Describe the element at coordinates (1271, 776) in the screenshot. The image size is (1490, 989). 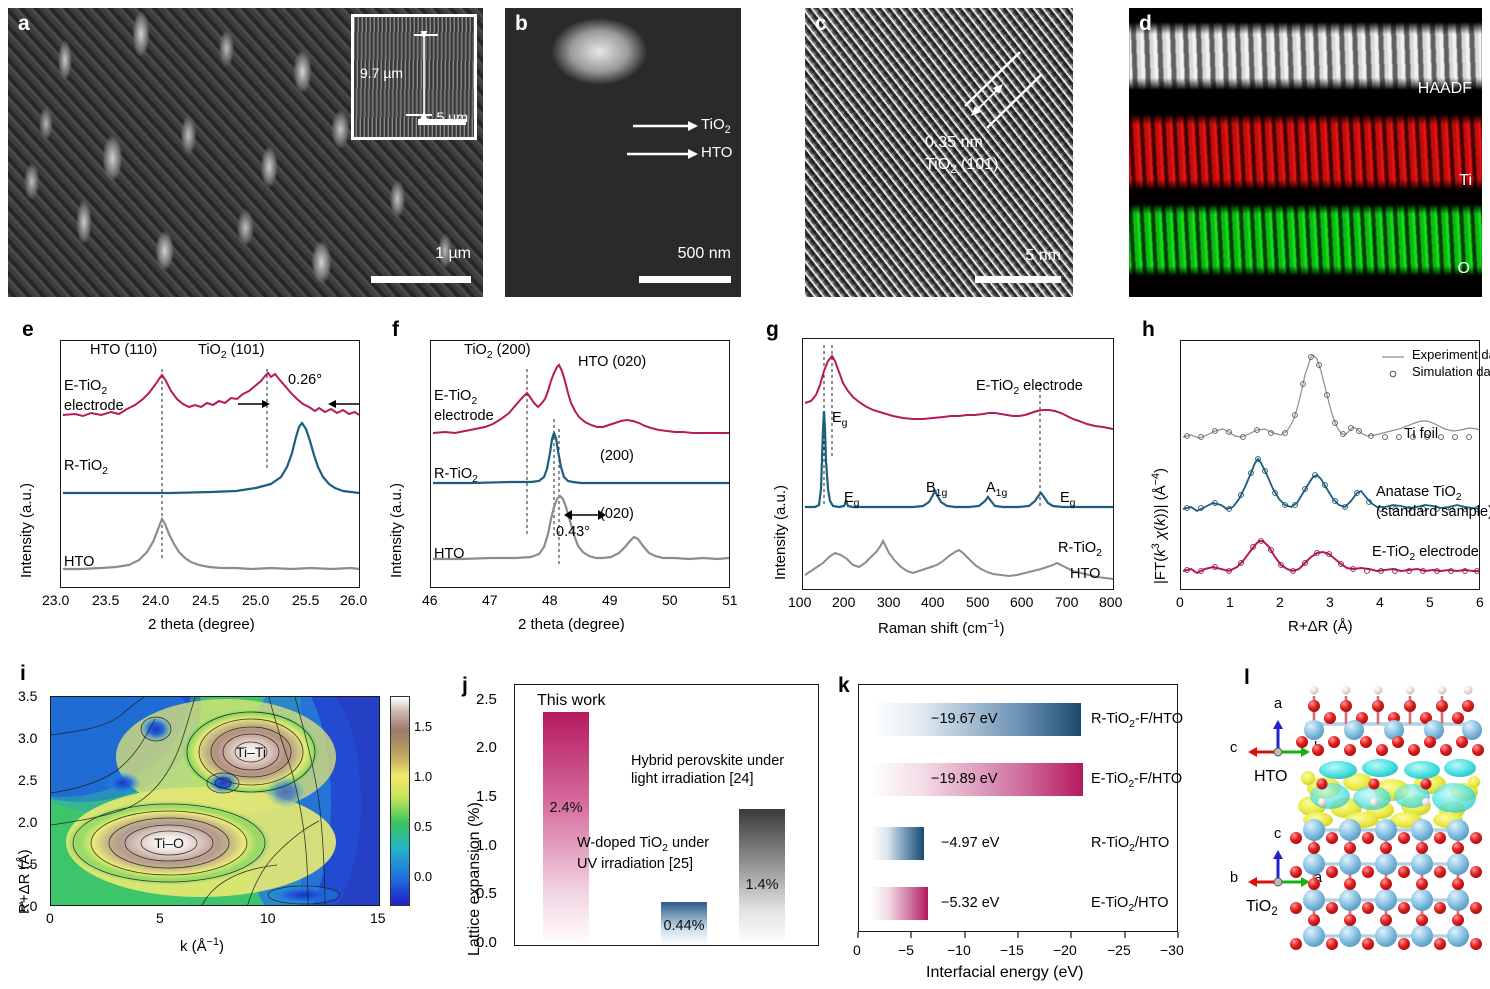
I see `panel-l-structure-name-hto: HTO` at that location.